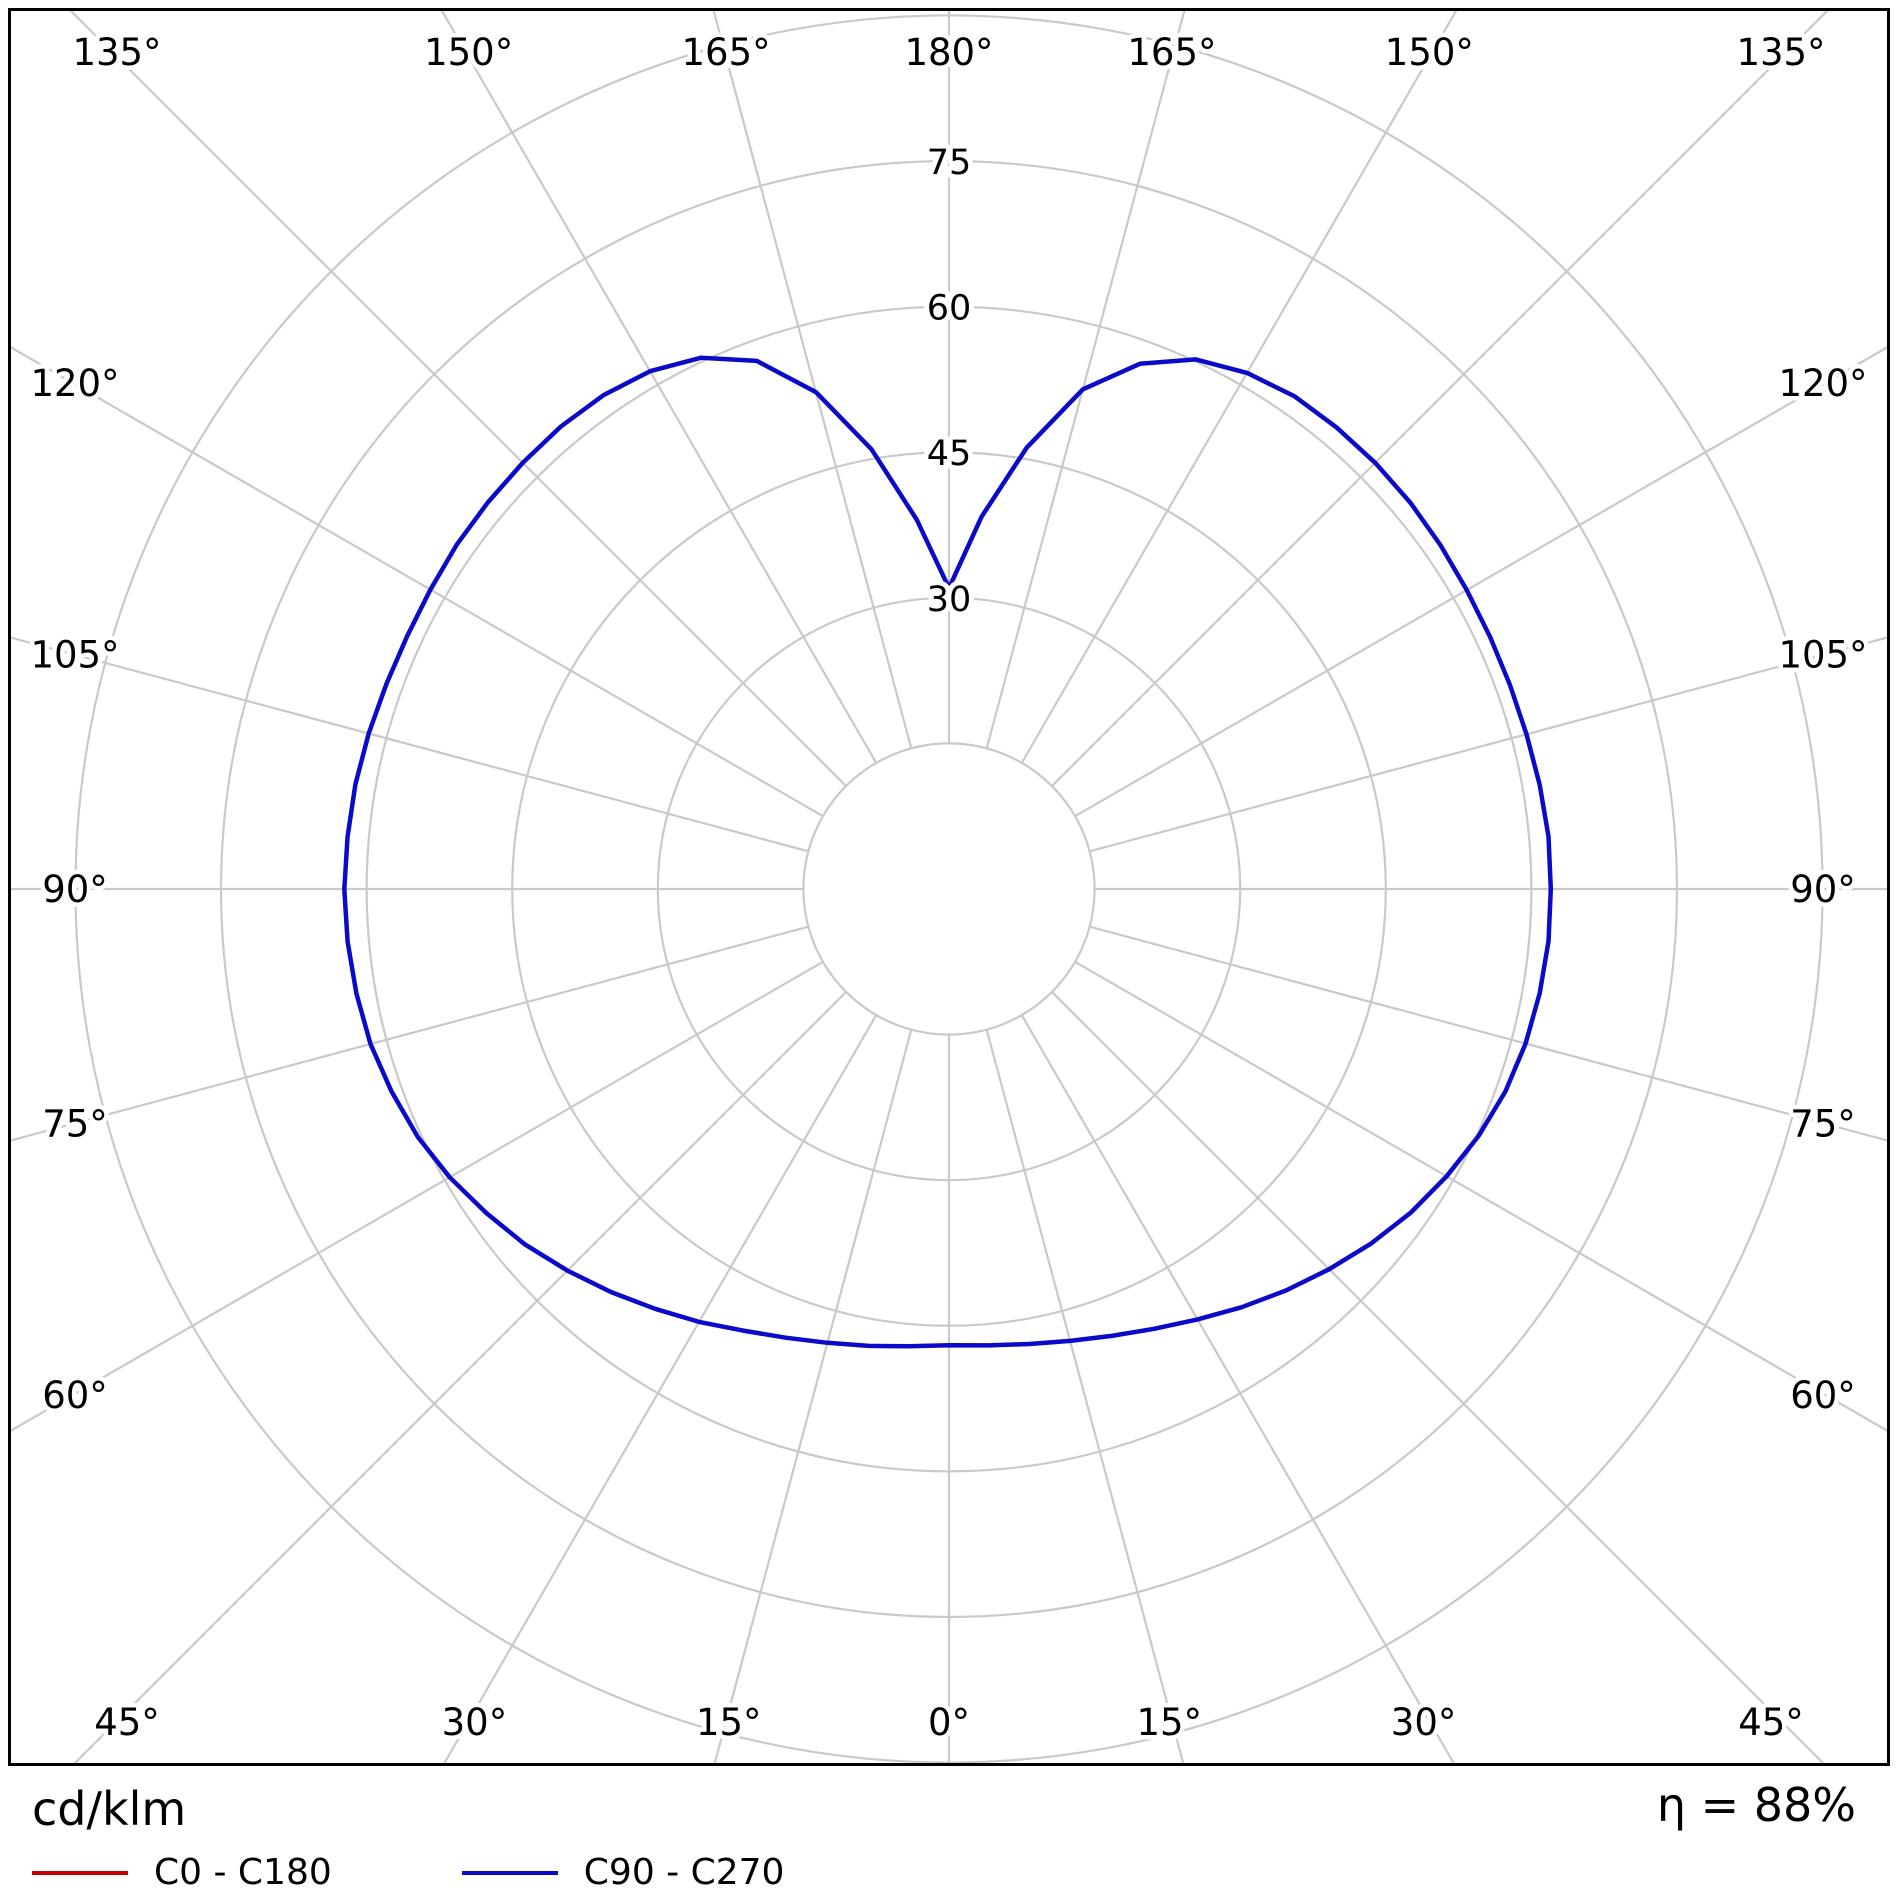 The height and width of the screenshot is (1900, 1900). I want to click on c0-c180-line-swatch, so click(80, 1872).